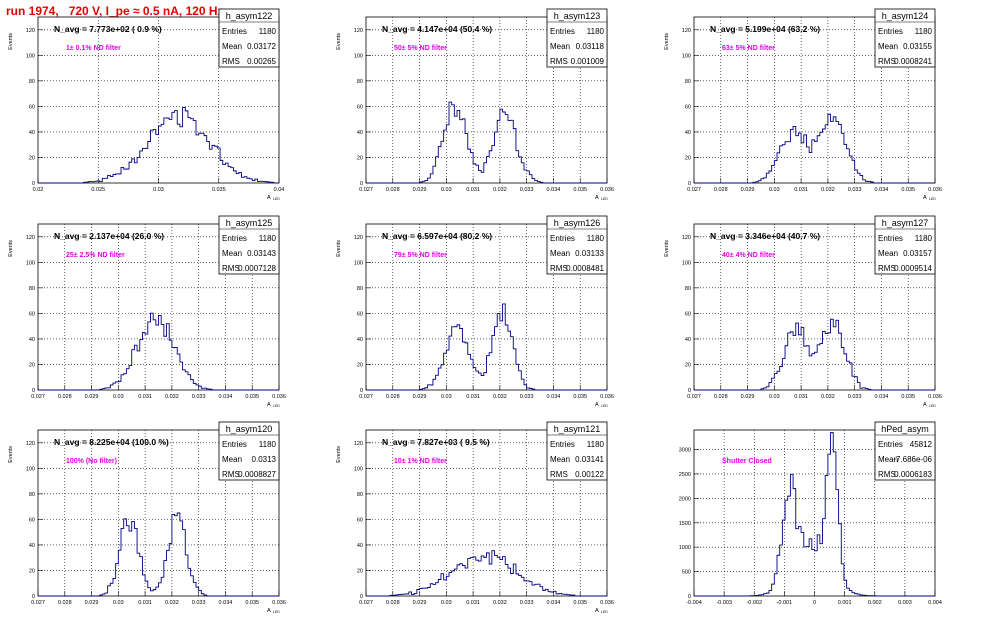 The height and width of the screenshot is (622, 996). I want to click on x-tick-label: 0, so click(814, 603).